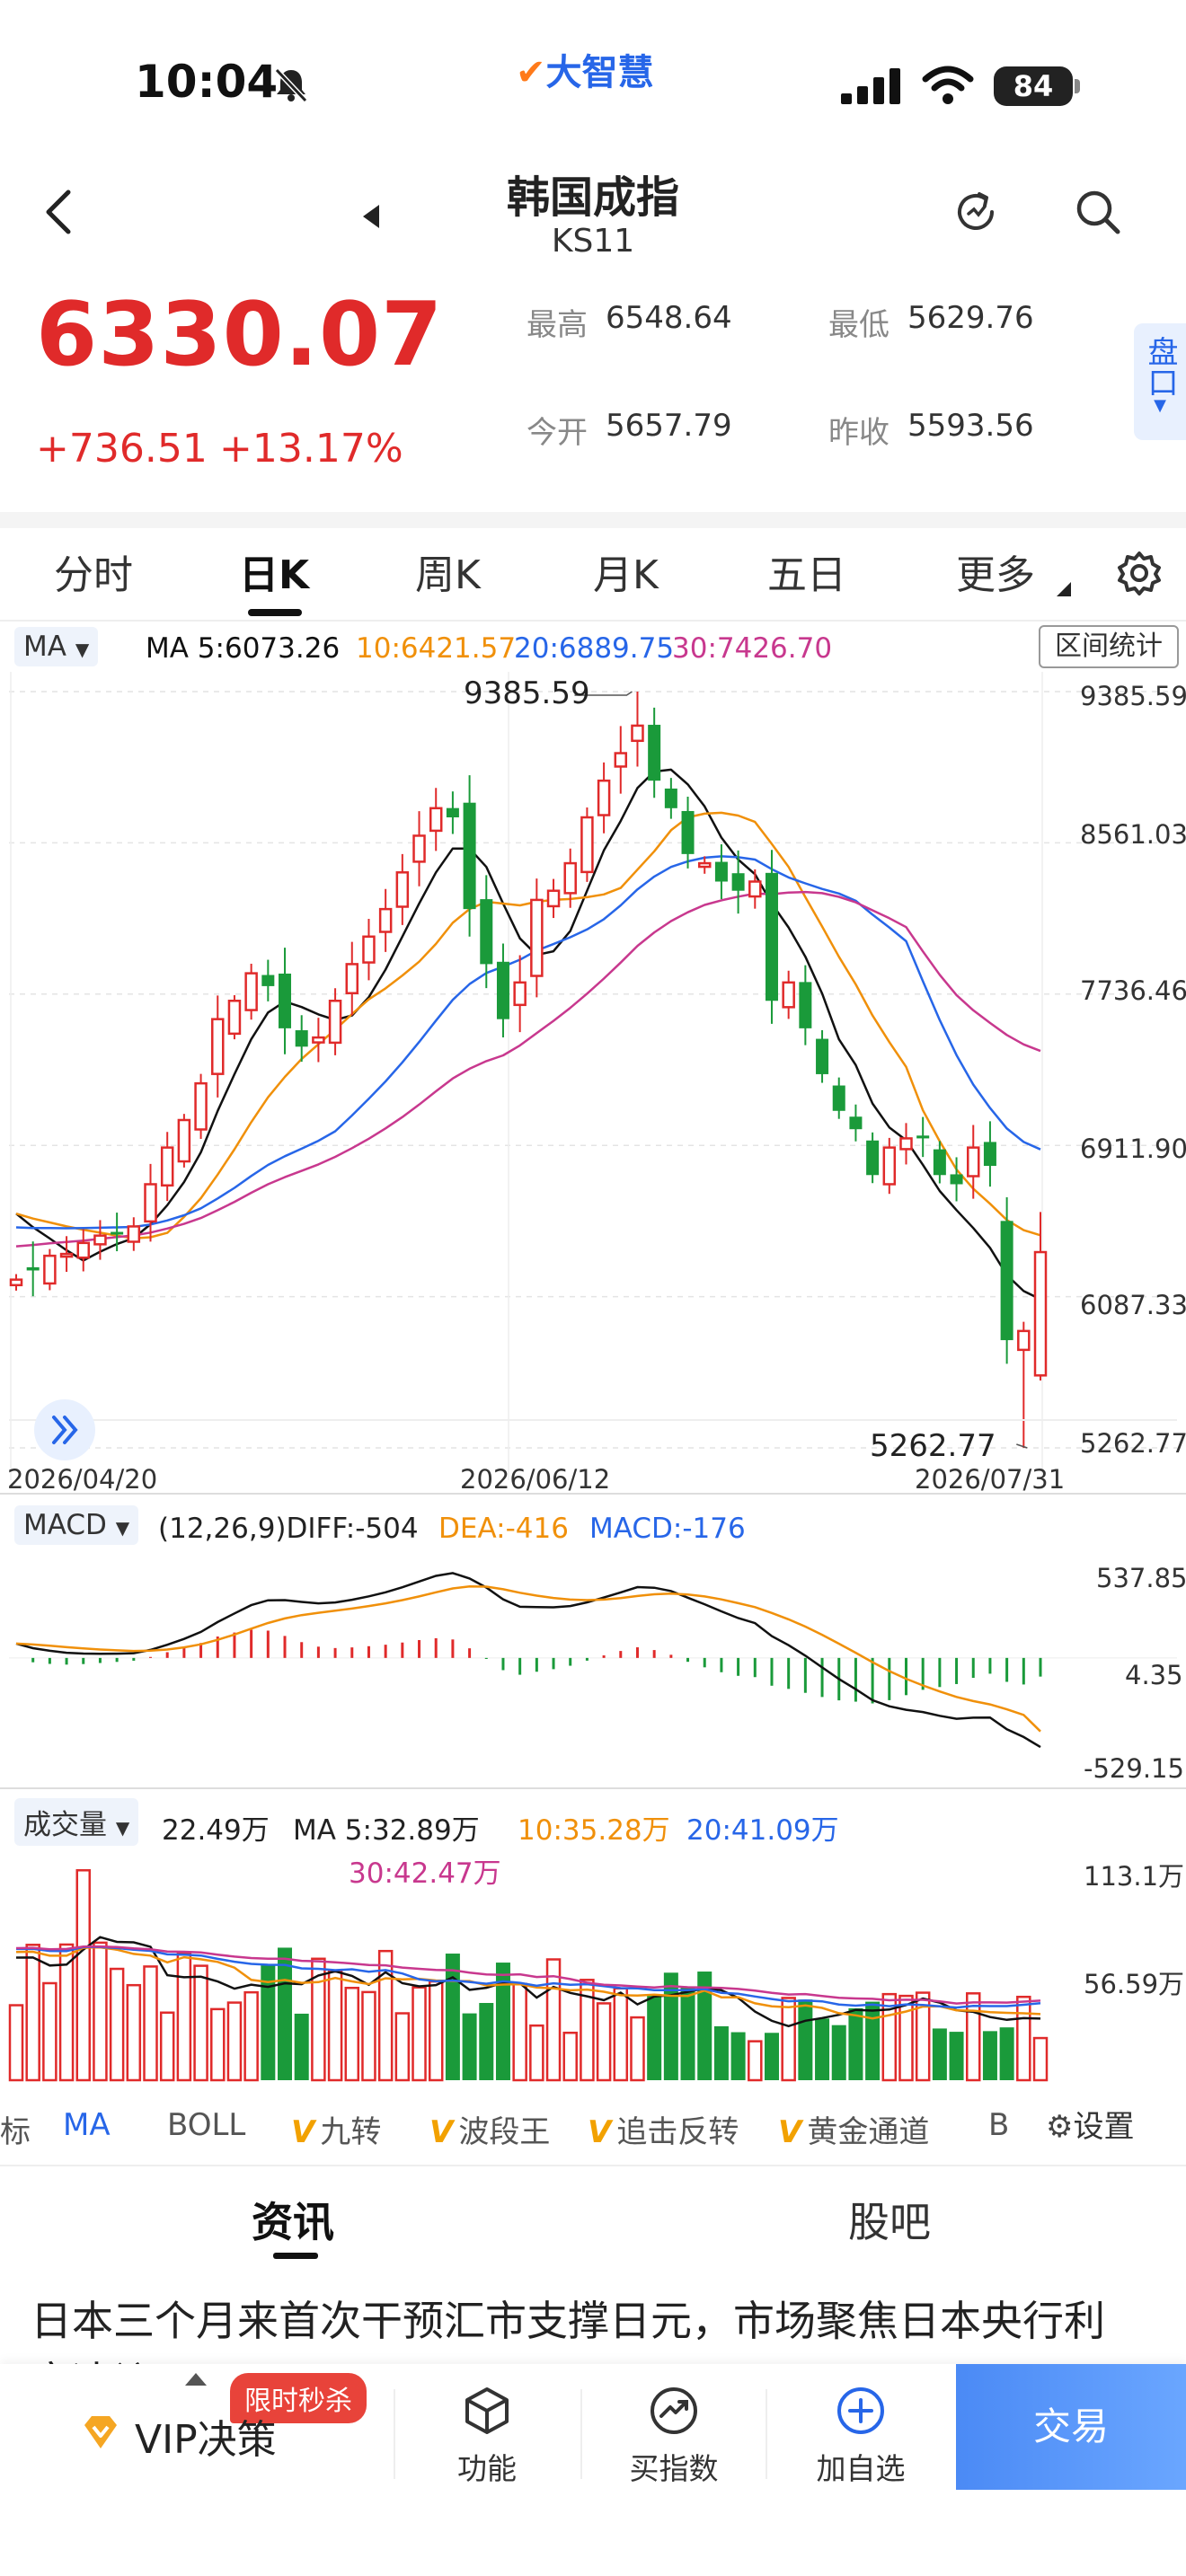 This screenshot has height=2576, width=1186. What do you see at coordinates (76, 1525) in the screenshot?
I see `macd-indicator-select: MACD ▼` at bounding box center [76, 1525].